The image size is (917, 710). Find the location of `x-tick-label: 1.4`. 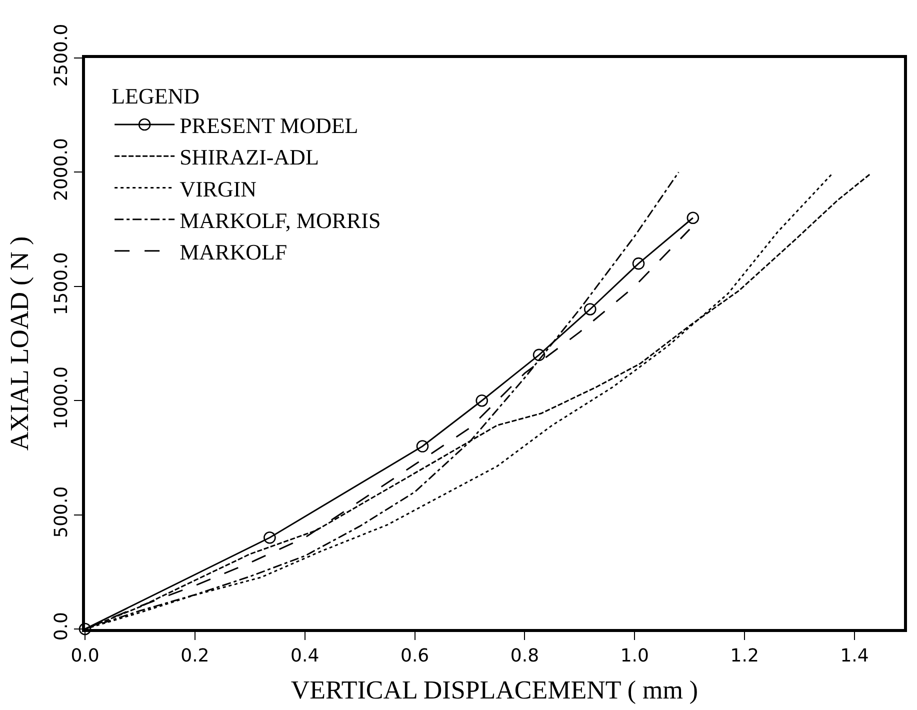

x-tick-label: 1.4 is located at coordinates (854, 656).